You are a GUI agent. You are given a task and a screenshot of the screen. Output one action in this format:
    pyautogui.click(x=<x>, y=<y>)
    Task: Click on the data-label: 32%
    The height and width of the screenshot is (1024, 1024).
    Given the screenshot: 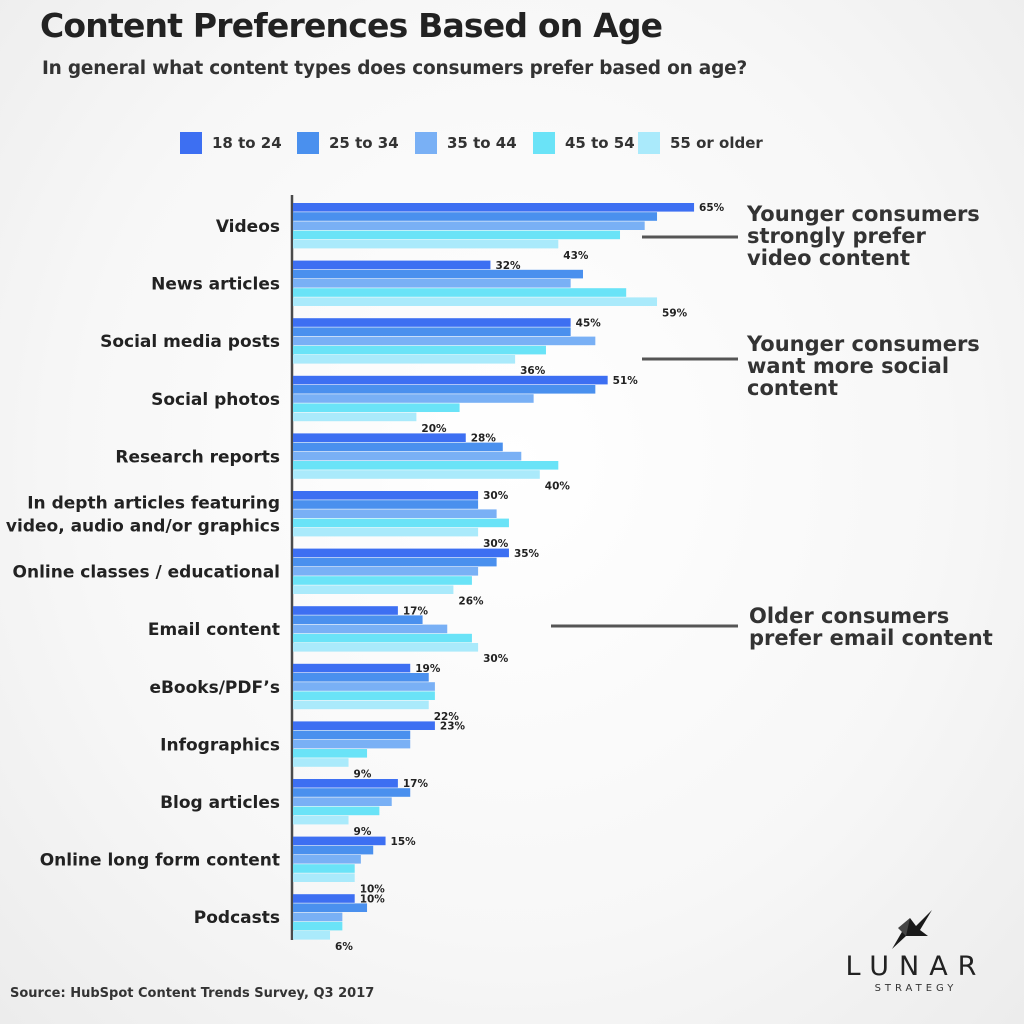 What is the action you would take?
    pyautogui.click(x=508, y=266)
    